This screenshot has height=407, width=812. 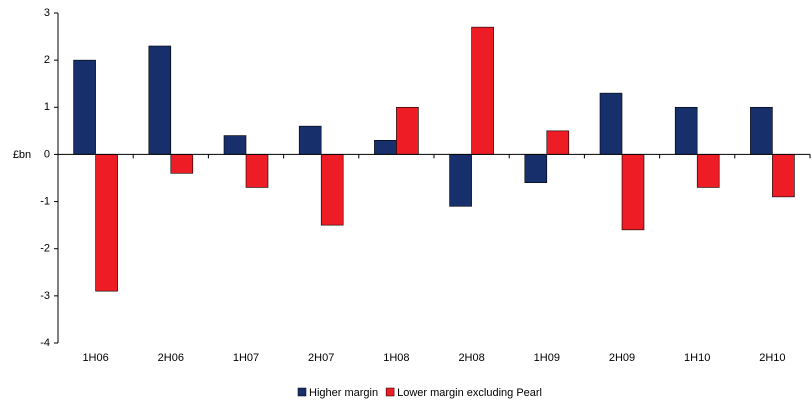 I want to click on x-tick-label: 1H07, so click(x=246, y=358).